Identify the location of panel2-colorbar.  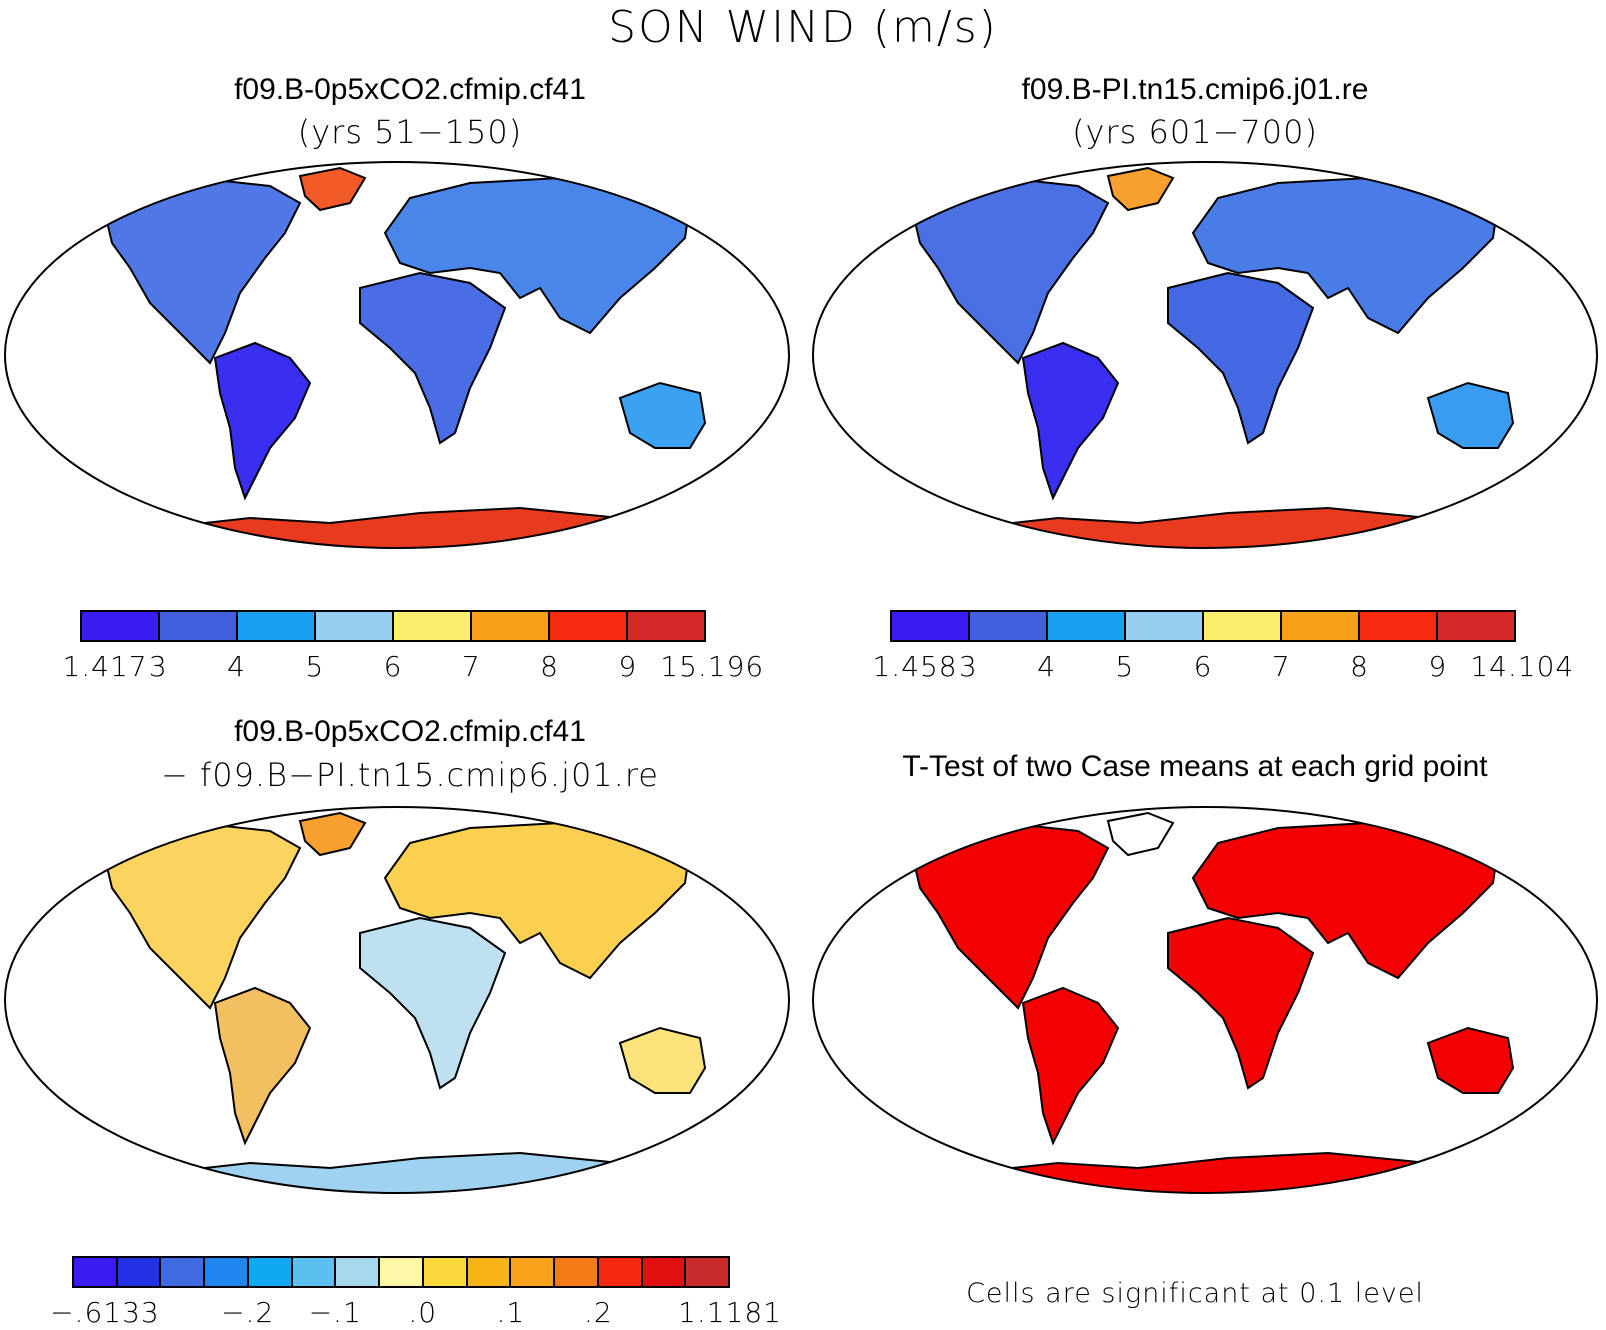
(1203, 626).